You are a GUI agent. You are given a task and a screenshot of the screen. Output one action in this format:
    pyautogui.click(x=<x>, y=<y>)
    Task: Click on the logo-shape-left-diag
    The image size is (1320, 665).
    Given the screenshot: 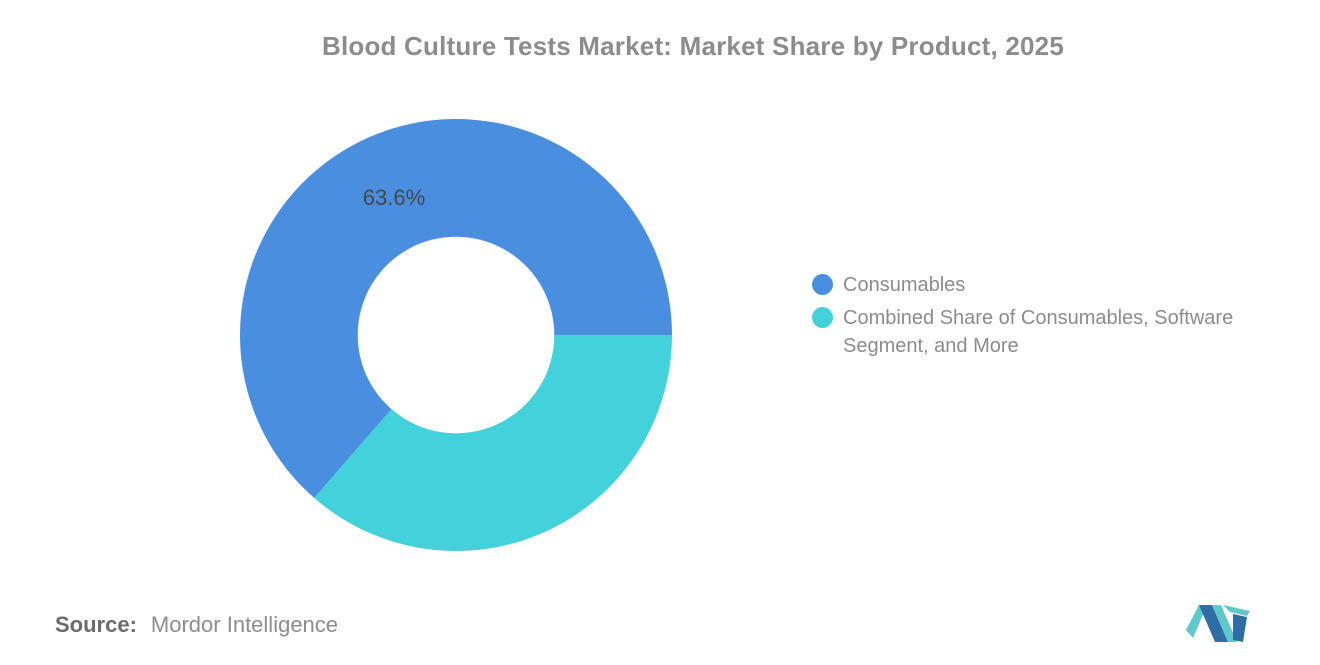 What is the action you would take?
    pyautogui.click(x=1213, y=623)
    